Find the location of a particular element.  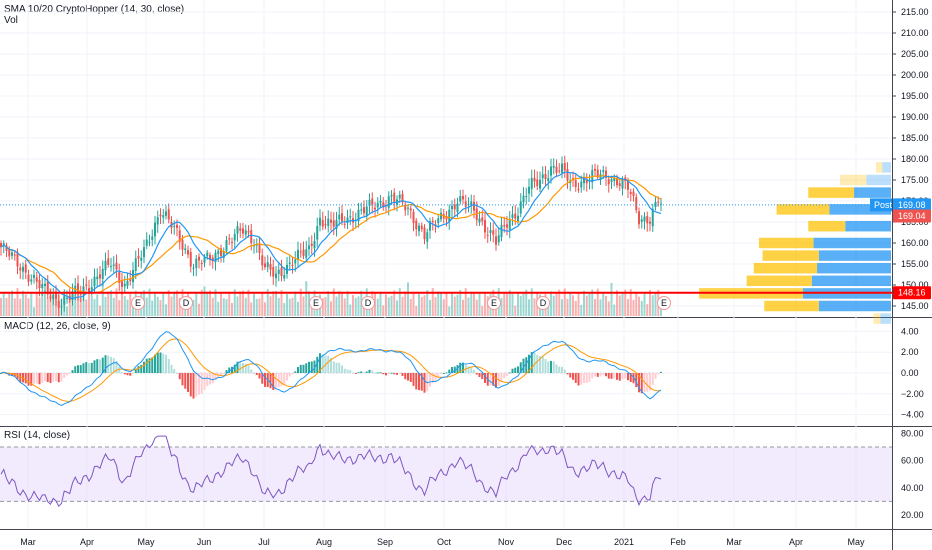

time-tick-label: May is located at coordinates (856, 542).